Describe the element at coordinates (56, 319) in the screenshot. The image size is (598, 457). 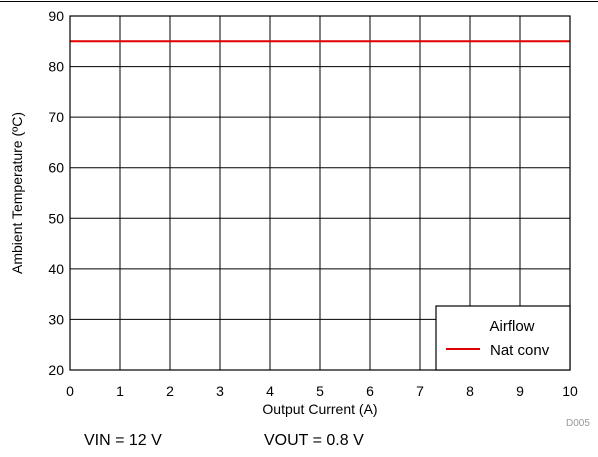
I see `y-tick-label: 30` at that location.